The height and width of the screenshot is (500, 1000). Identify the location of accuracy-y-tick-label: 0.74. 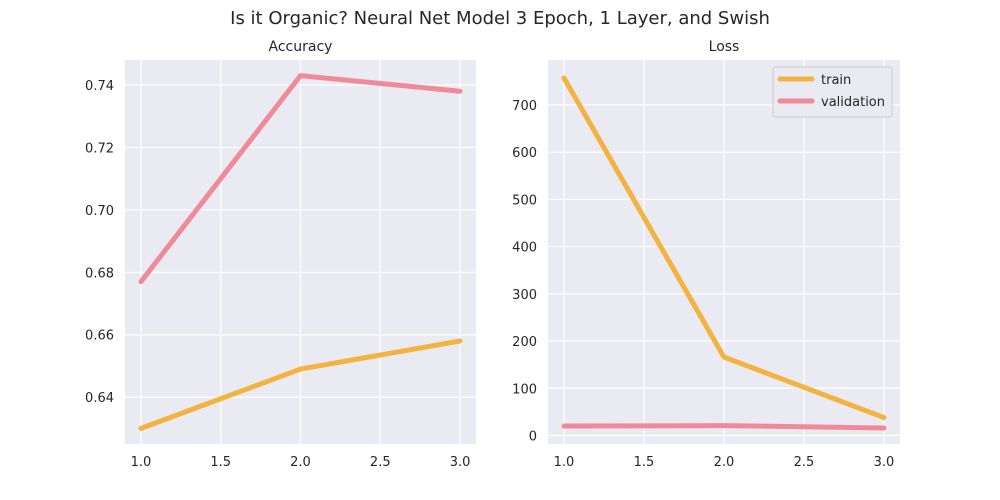
(99, 86).